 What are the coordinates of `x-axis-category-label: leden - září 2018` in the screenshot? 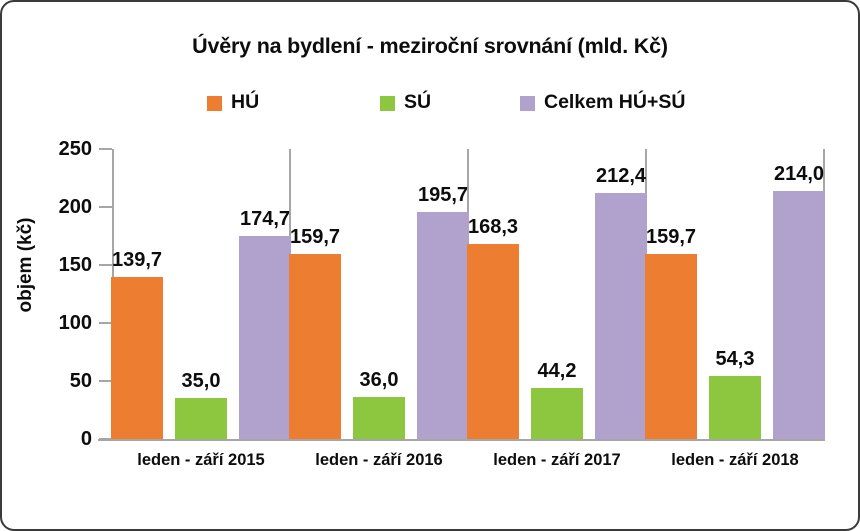 It's located at (735, 460).